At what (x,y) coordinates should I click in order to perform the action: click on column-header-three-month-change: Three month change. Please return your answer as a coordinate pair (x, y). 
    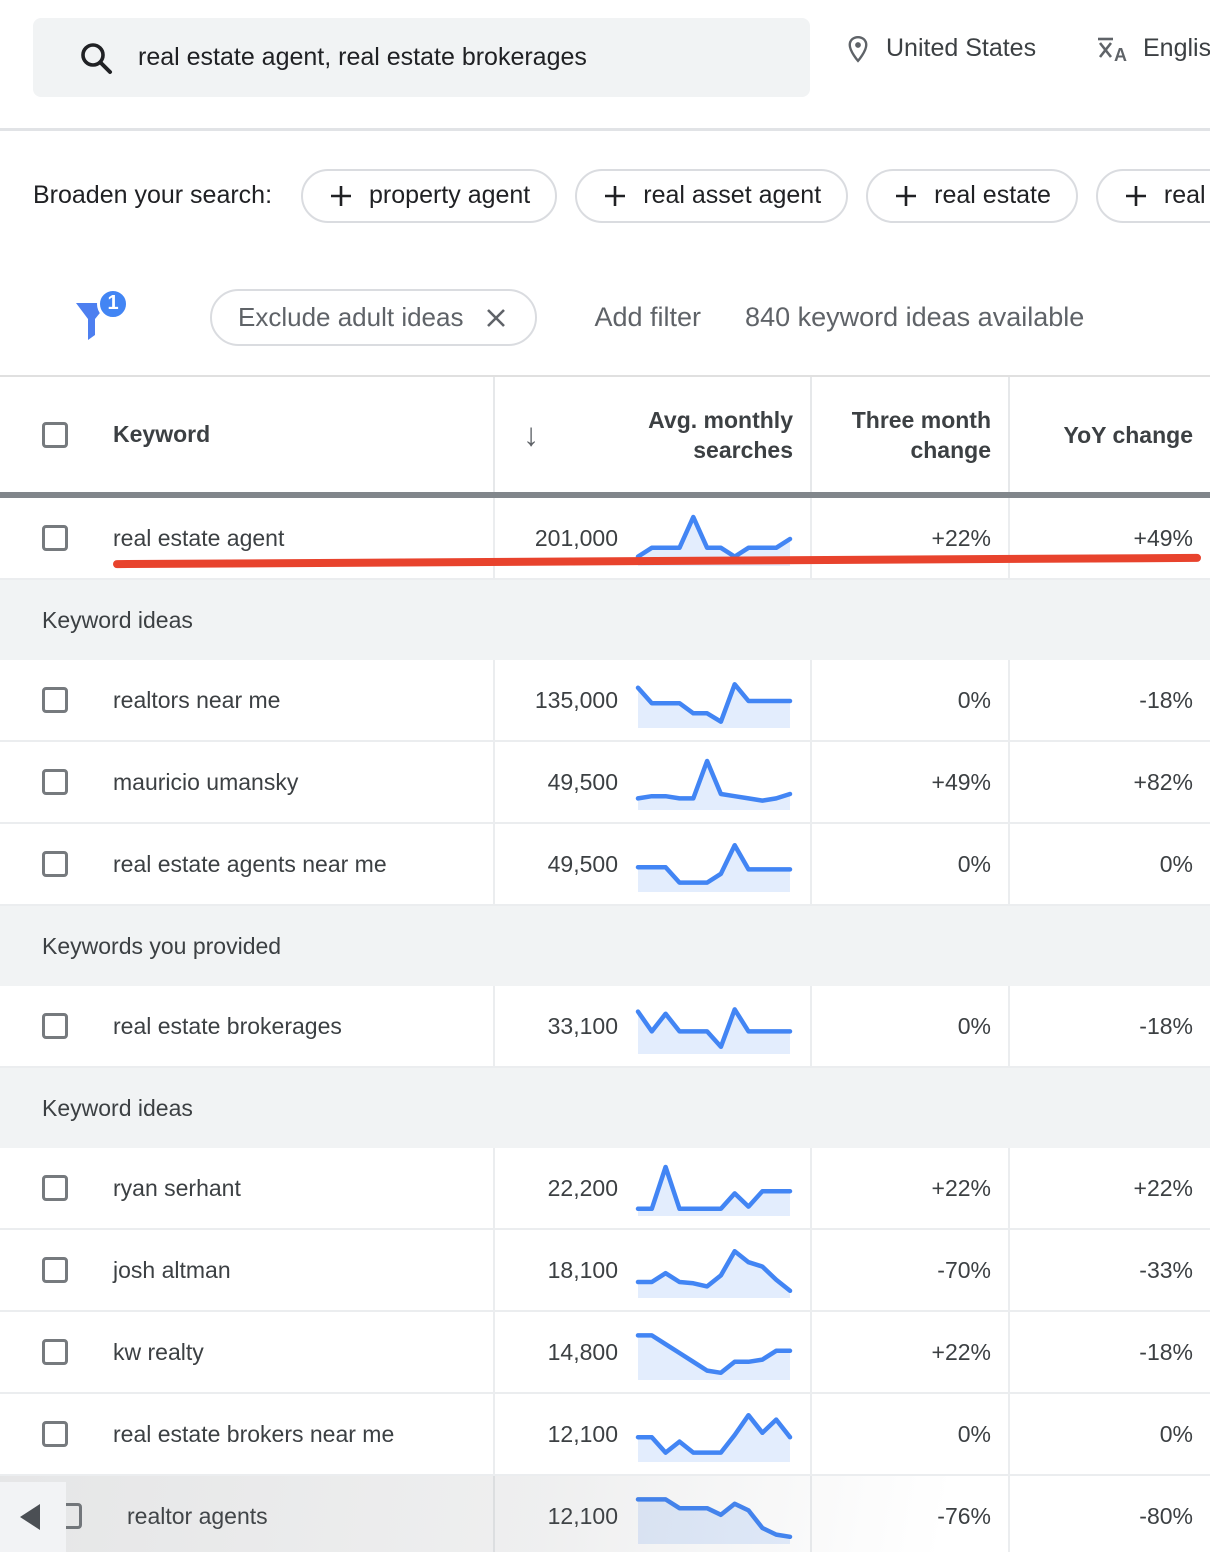
    Looking at the image, I should click on (909, 434).